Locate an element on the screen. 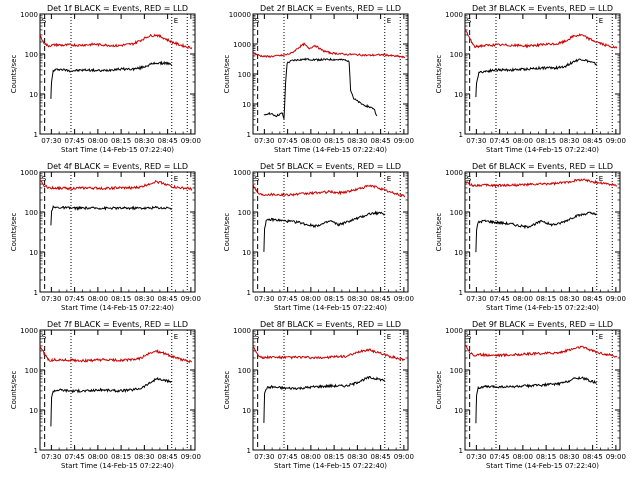  panel-title: Det 1f BLACK = Events, RED = LLD is located at coordinates (117, 8).